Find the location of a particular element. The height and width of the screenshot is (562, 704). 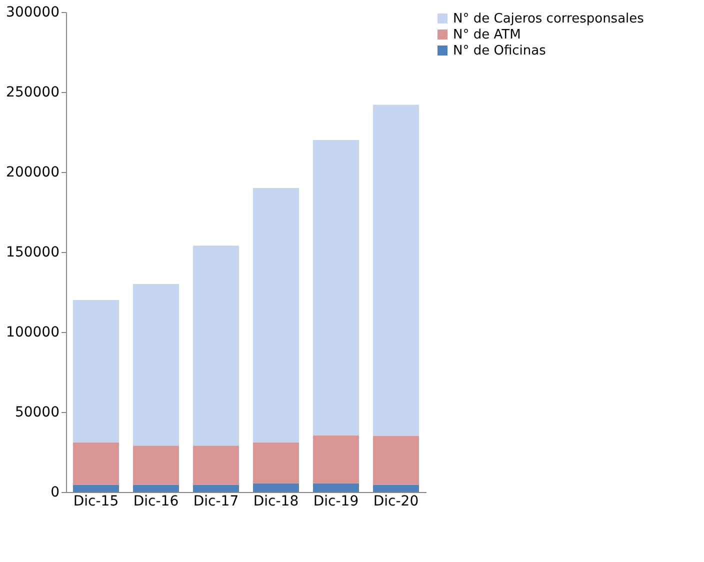

x-tick-label: Dic-18 is located at coordinates (276, 502).